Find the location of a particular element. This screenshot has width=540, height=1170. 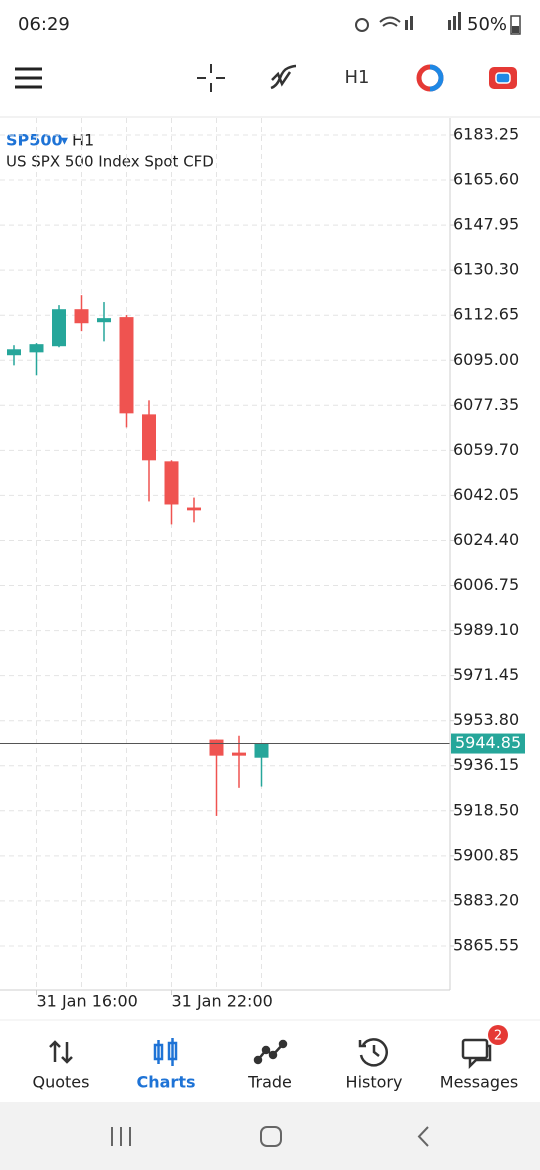

battery-level: 50% is located at coordinates (487, 24).